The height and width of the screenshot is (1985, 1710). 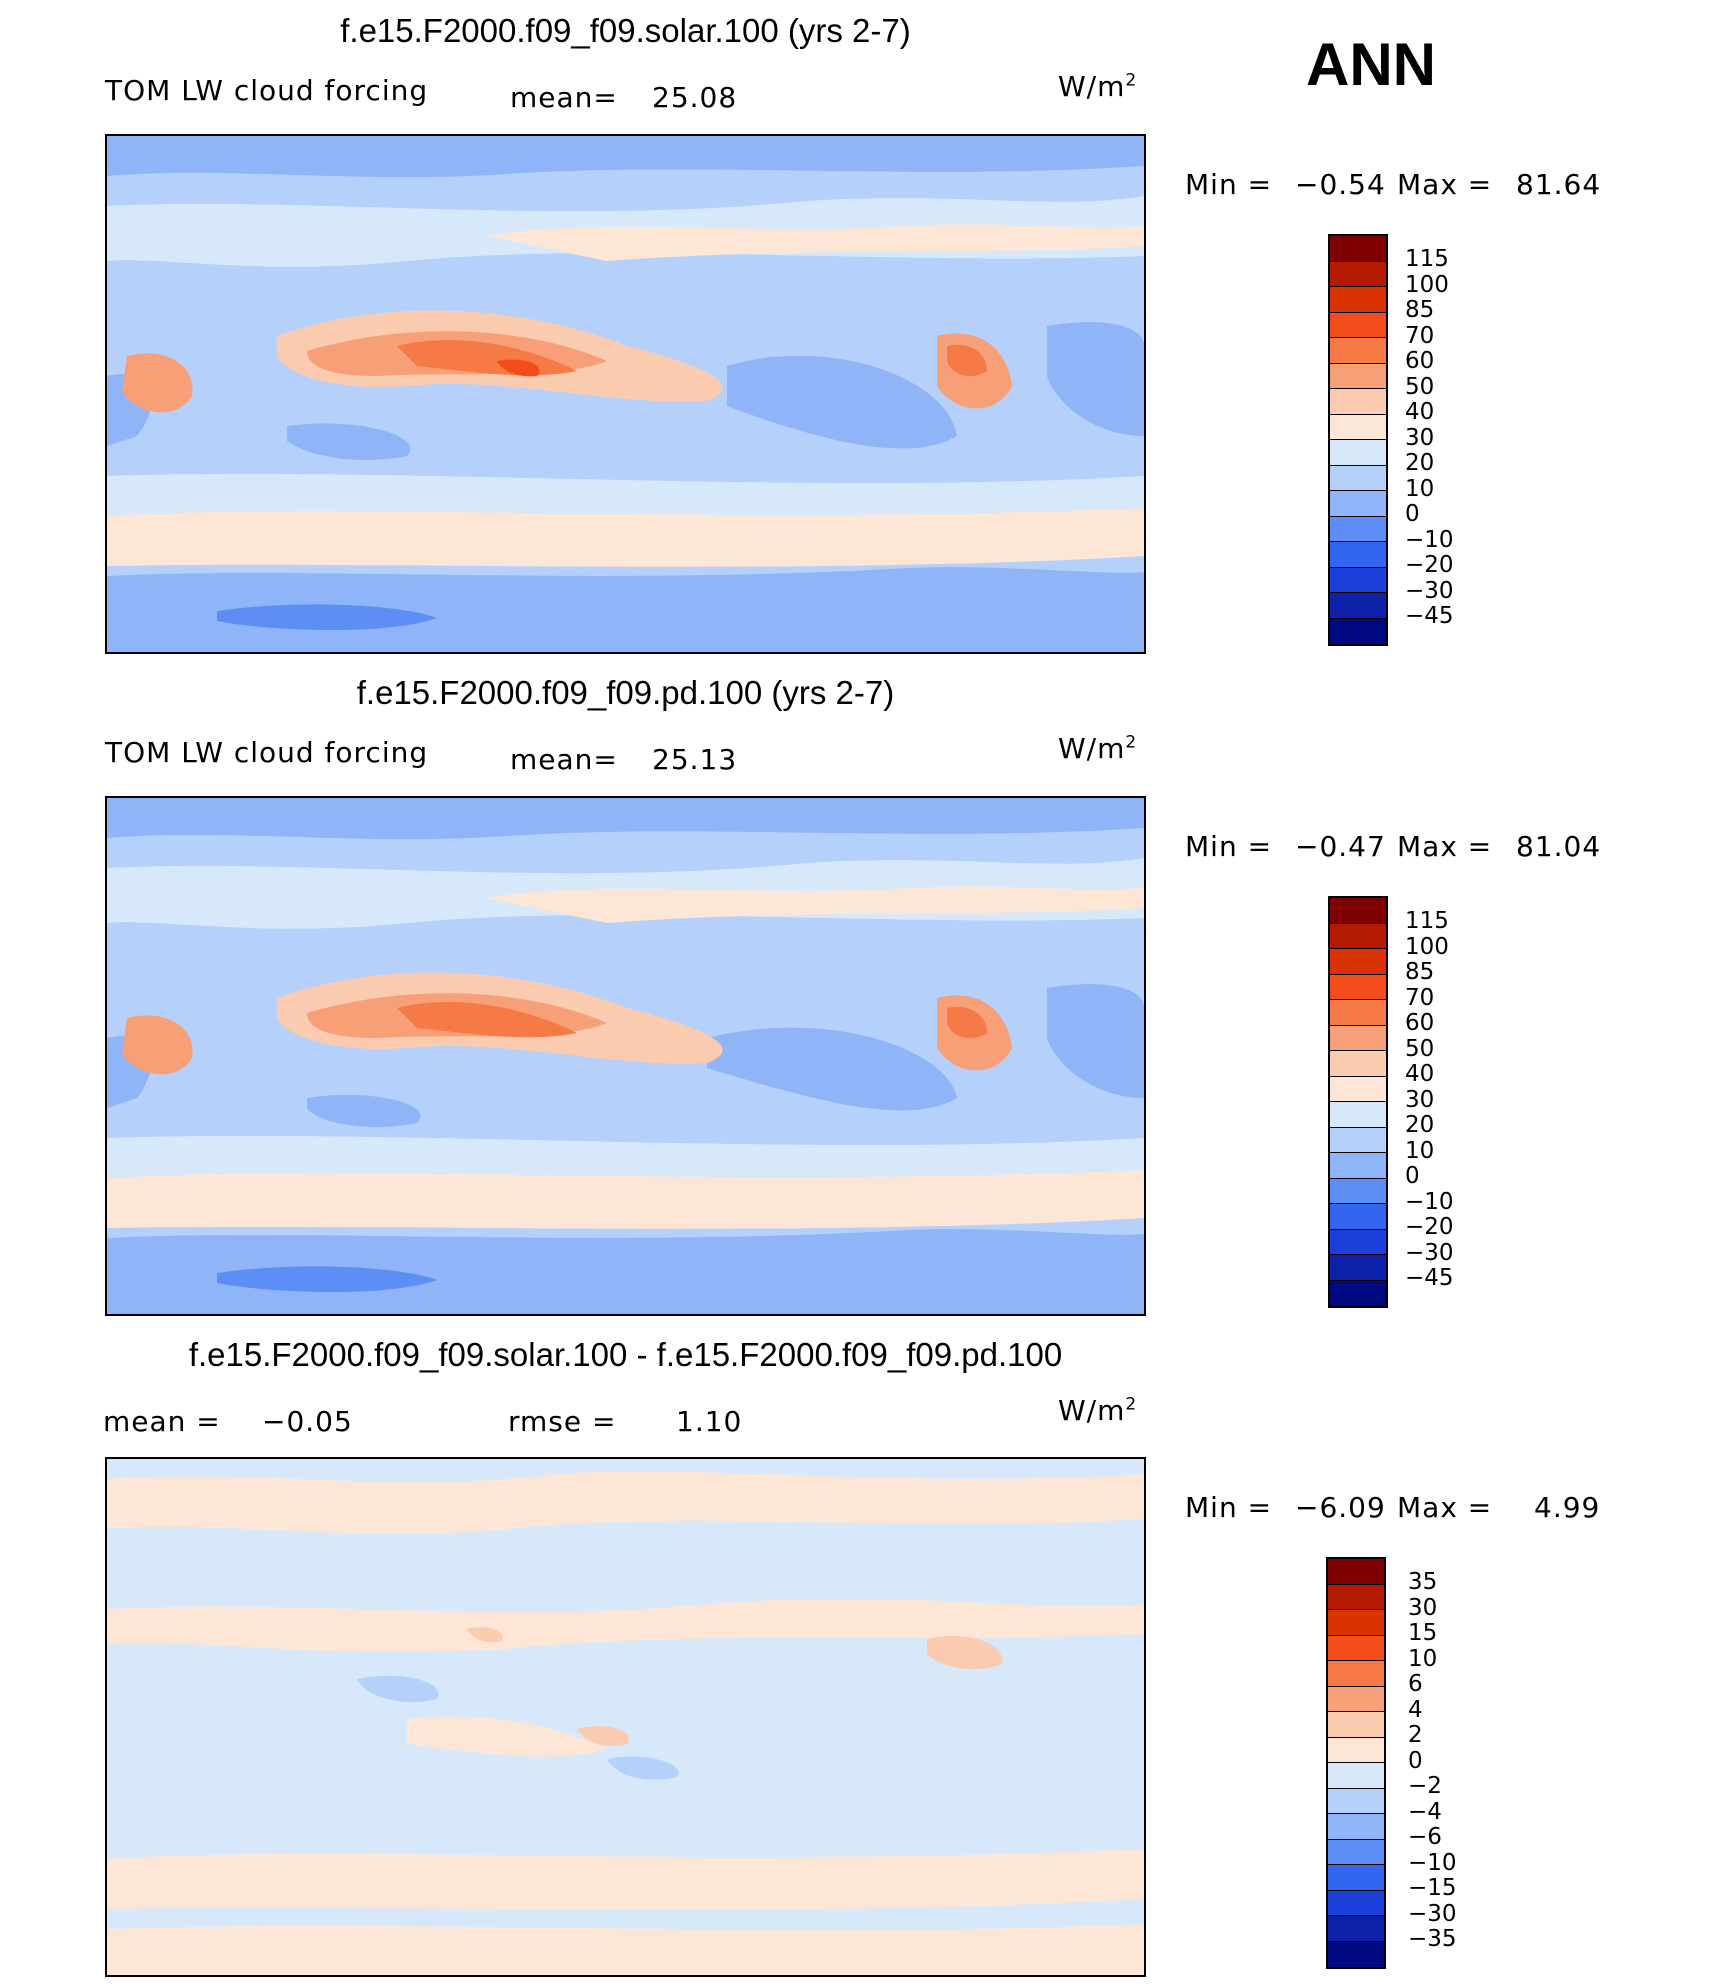 What do you see at coordinates (625, 30) in the screenshot?
I see `panel-1-title: f.e15.F2000.f09_f09.solar.100 (yrs 2-7)` at bounding box center [625, 30].